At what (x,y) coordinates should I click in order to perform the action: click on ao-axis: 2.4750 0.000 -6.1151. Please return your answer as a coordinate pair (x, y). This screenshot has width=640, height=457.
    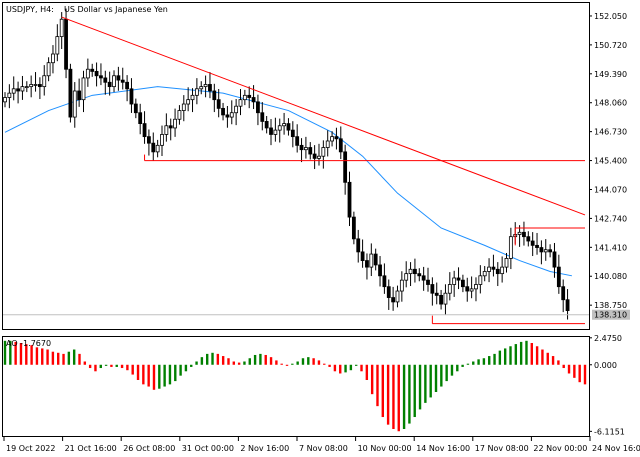
    Looking at the image, I should click on (607, 385).